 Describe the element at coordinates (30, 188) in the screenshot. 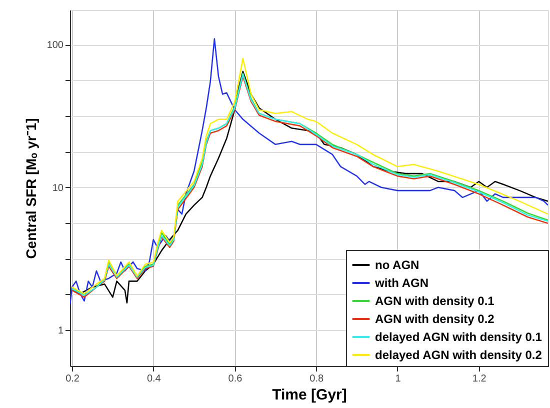

I see `y-axis-title: Central SFR [Mₒ yr⁻1]` at that location.